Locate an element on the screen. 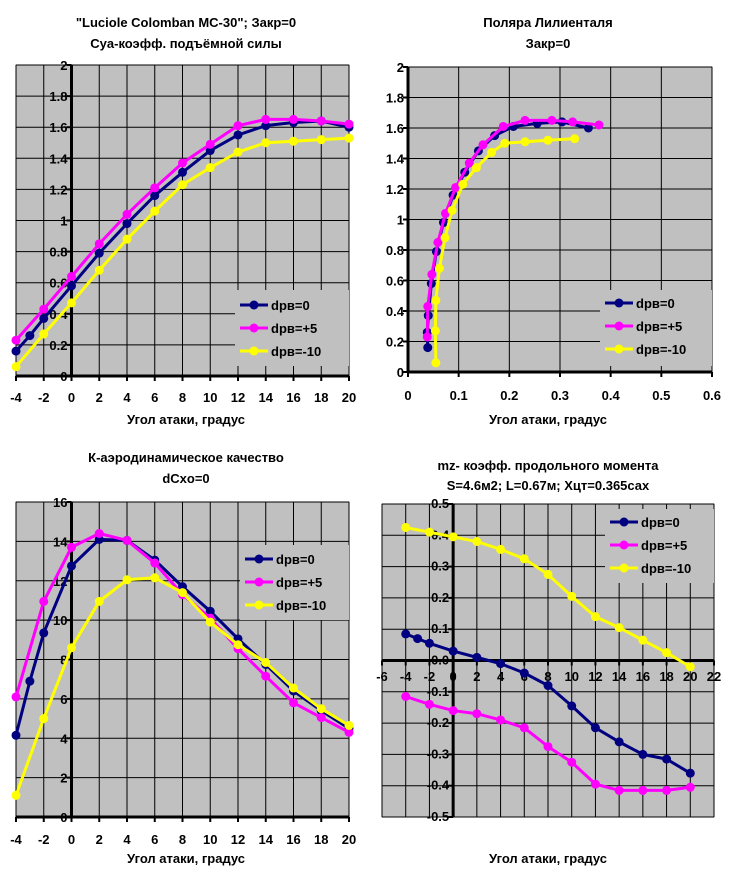 This screenshot has height=879, width=736. y-tick-label: 0.2 is located at coordinates (395, 342).